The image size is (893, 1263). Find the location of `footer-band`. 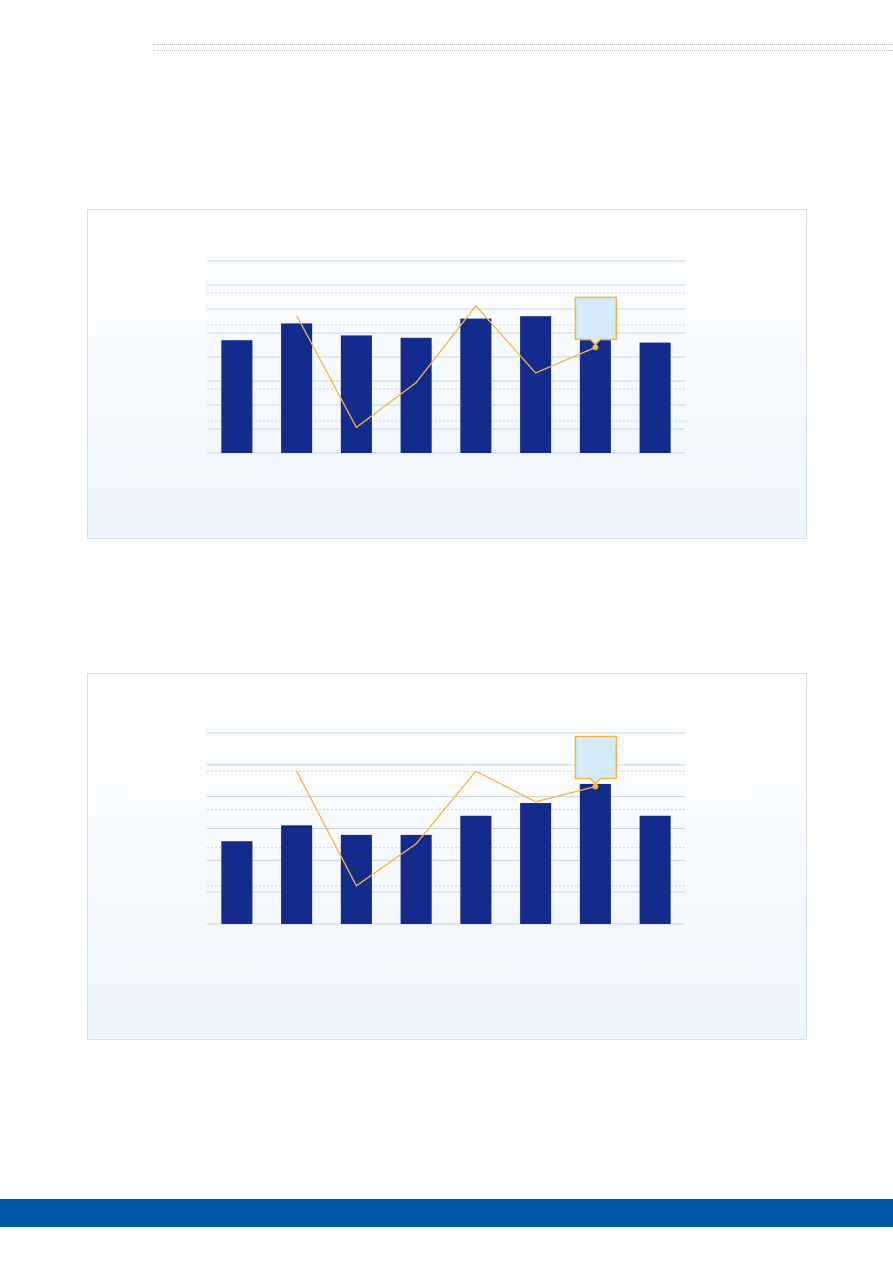

footer-band is located at coordinates (446, 1213).